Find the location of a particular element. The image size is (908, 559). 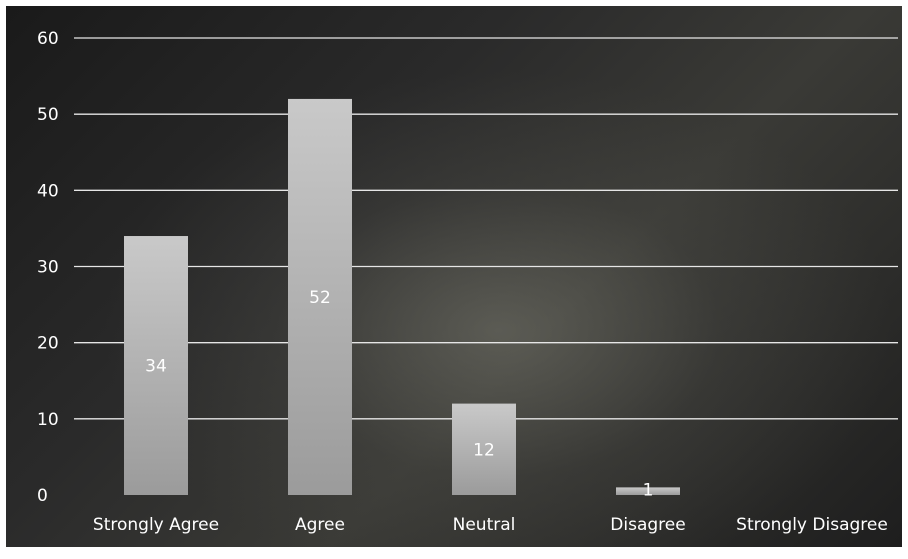

y-axis-tick-labels: 0 10 20 30 40 50 60 is located at coordinates (48, 267).